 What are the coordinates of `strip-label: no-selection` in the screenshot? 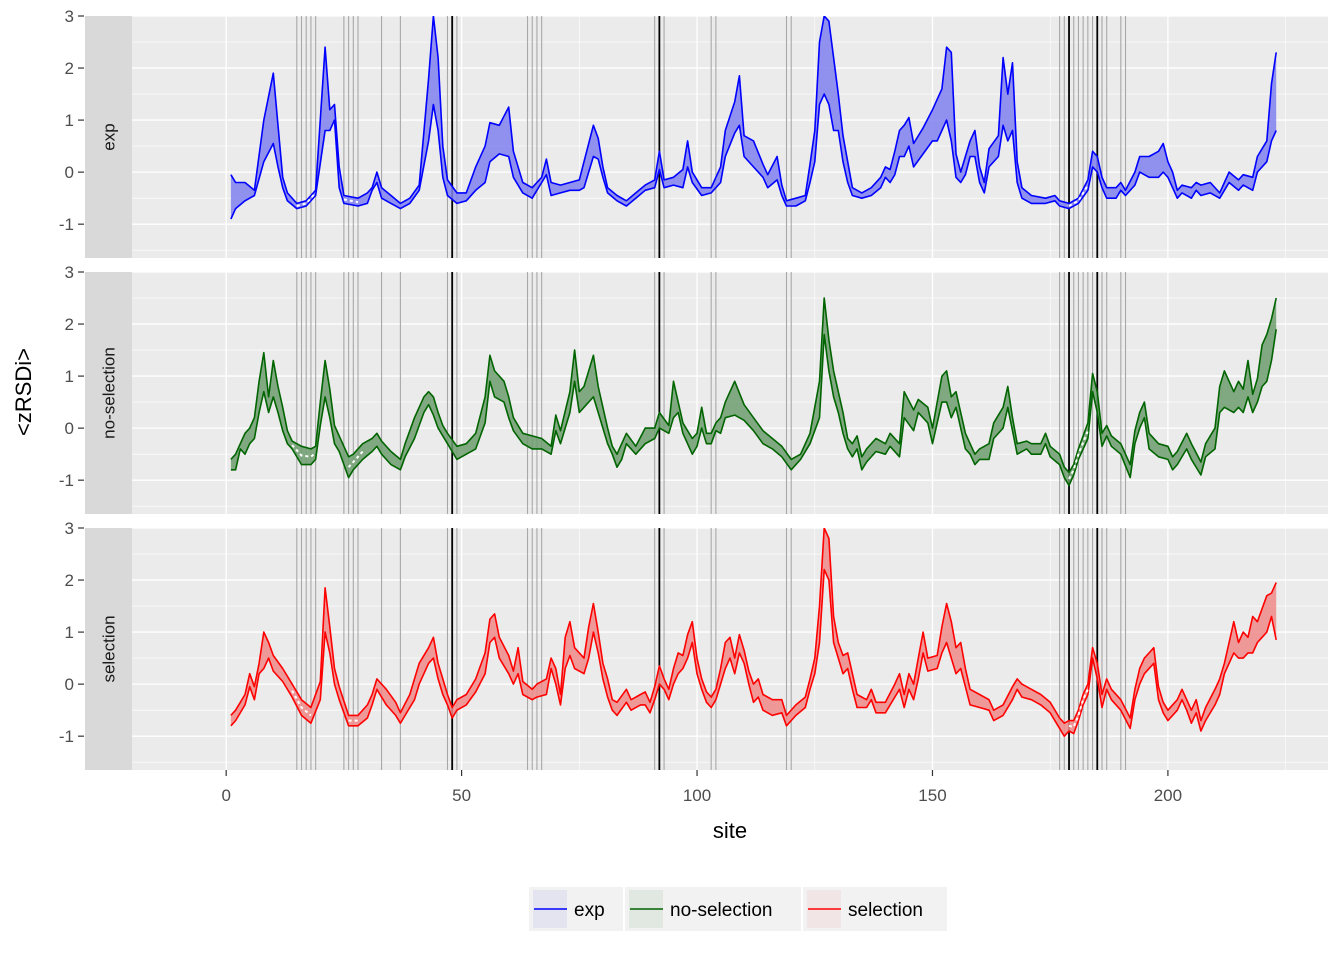 It's located at (109, 393).